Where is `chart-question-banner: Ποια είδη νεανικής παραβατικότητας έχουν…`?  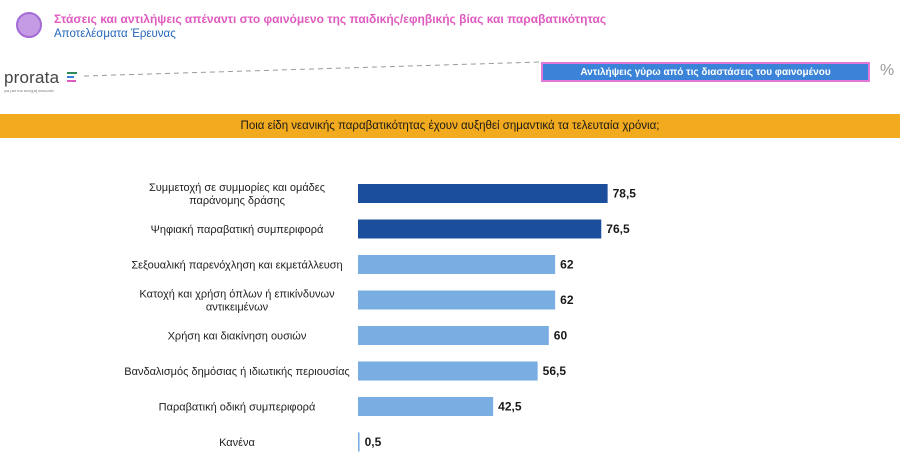
chart-question-banner: Ποια είδη νεανικής παραβατικότητας έχουν… is located at coordinates (450, 126).